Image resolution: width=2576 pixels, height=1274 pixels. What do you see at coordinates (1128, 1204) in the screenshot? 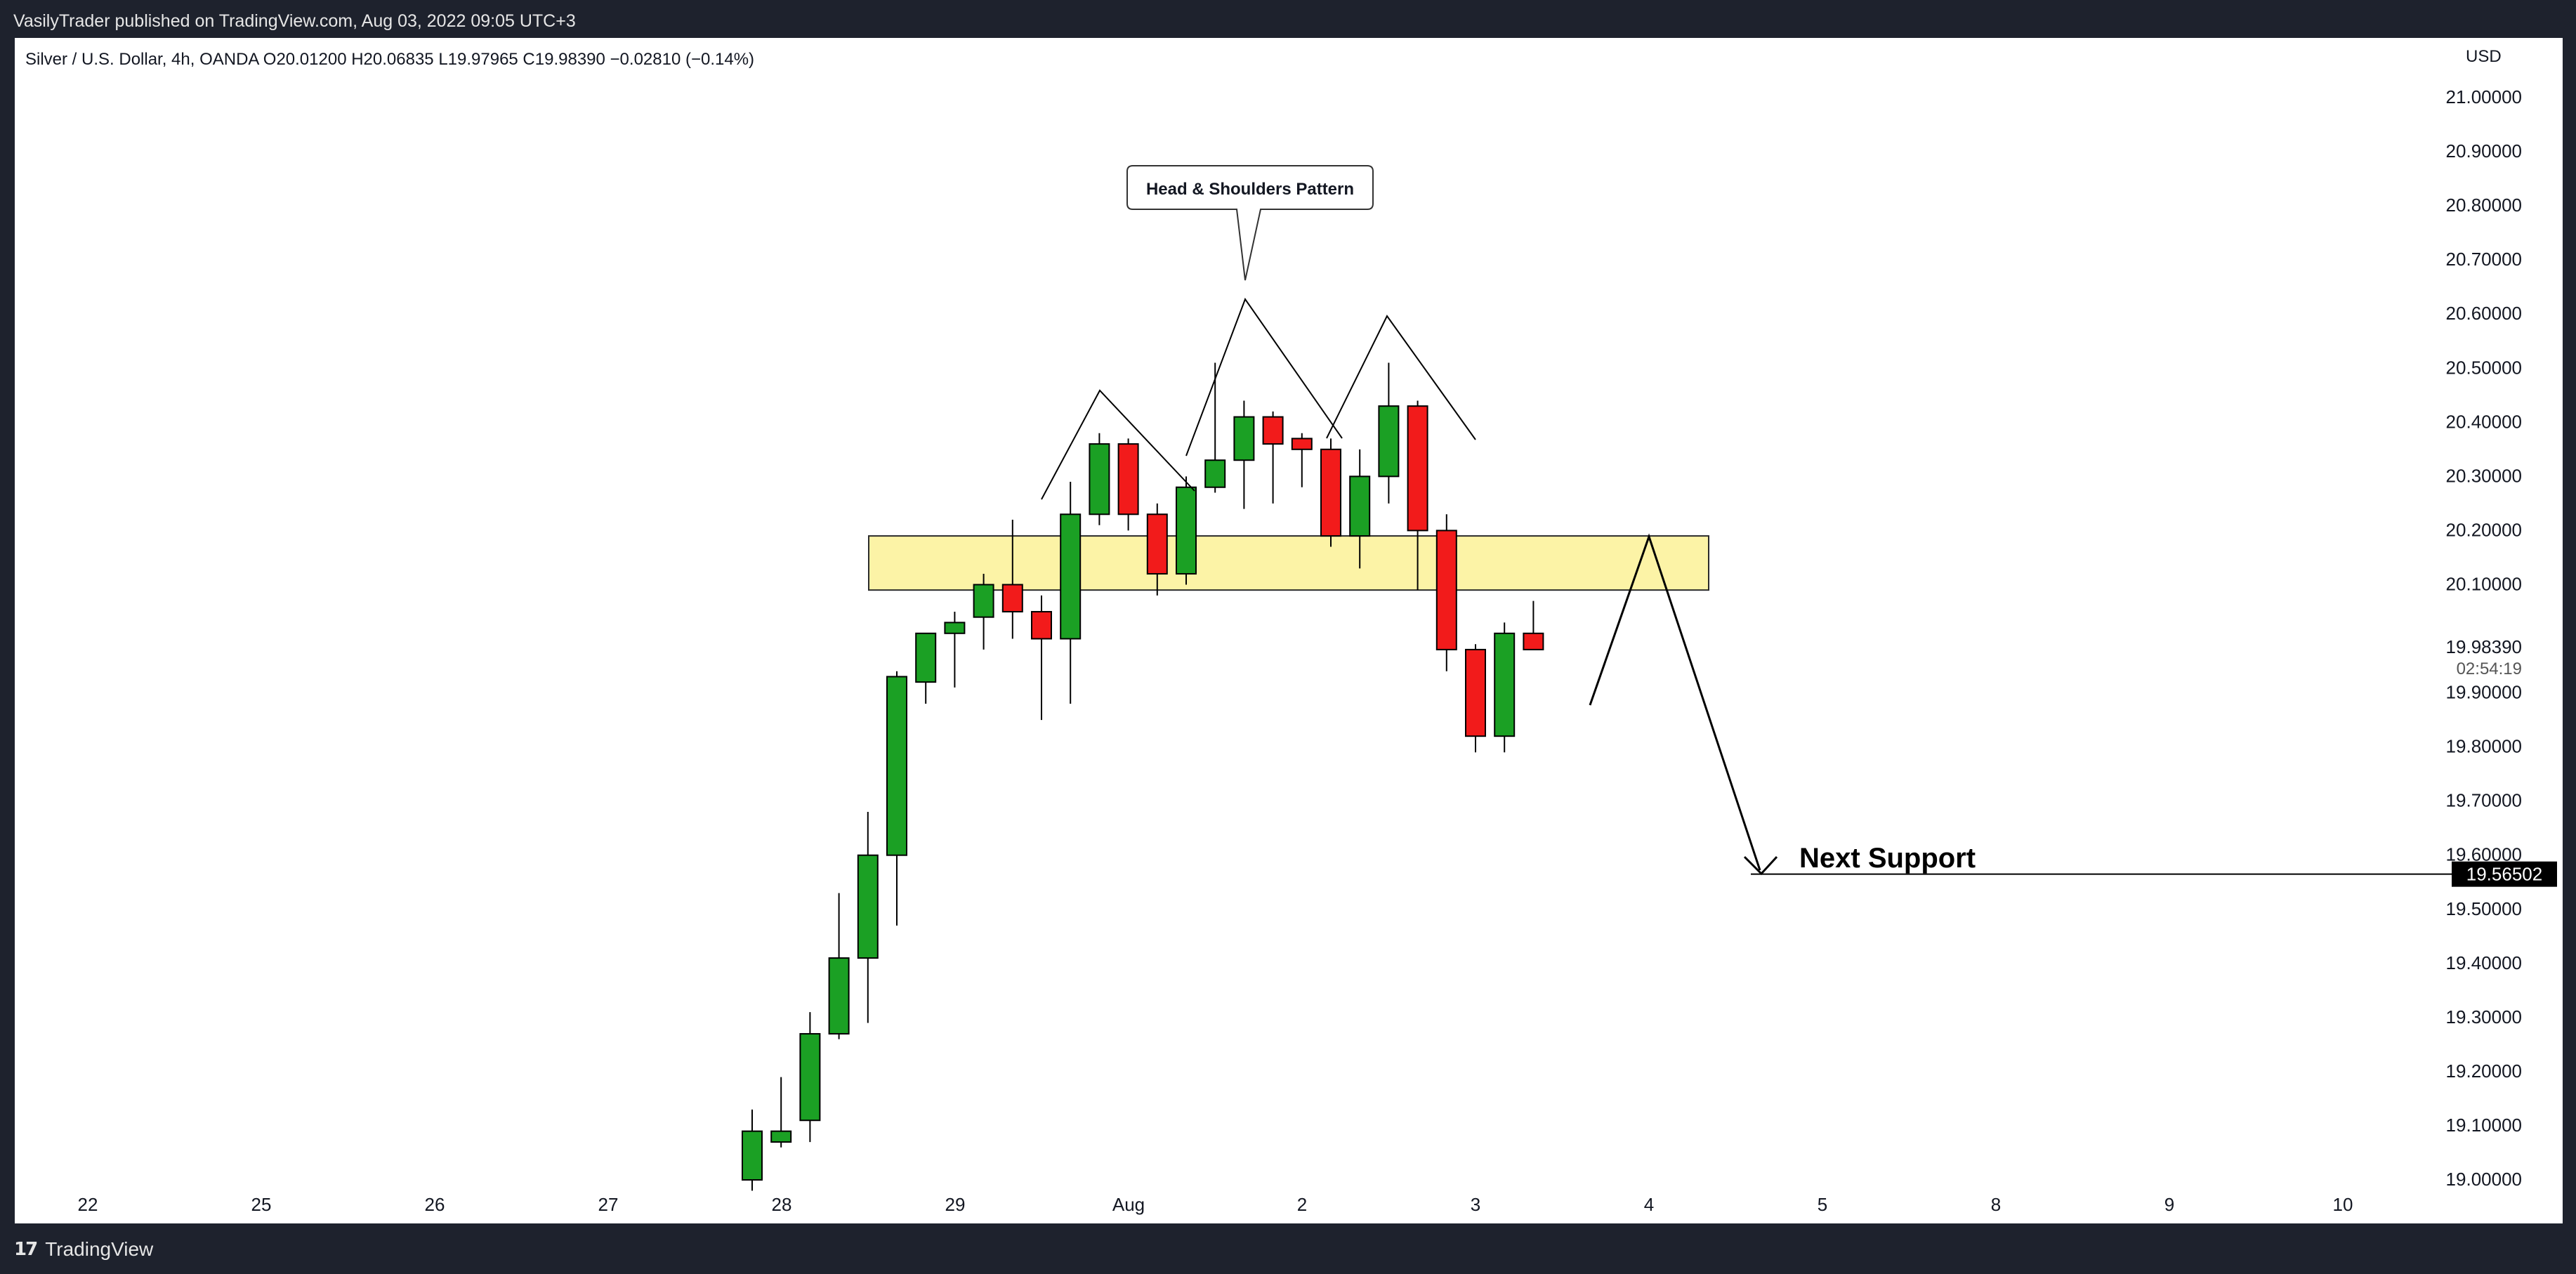
I see `x-tick-label: Aug` at bounding box center [1128, 1204].